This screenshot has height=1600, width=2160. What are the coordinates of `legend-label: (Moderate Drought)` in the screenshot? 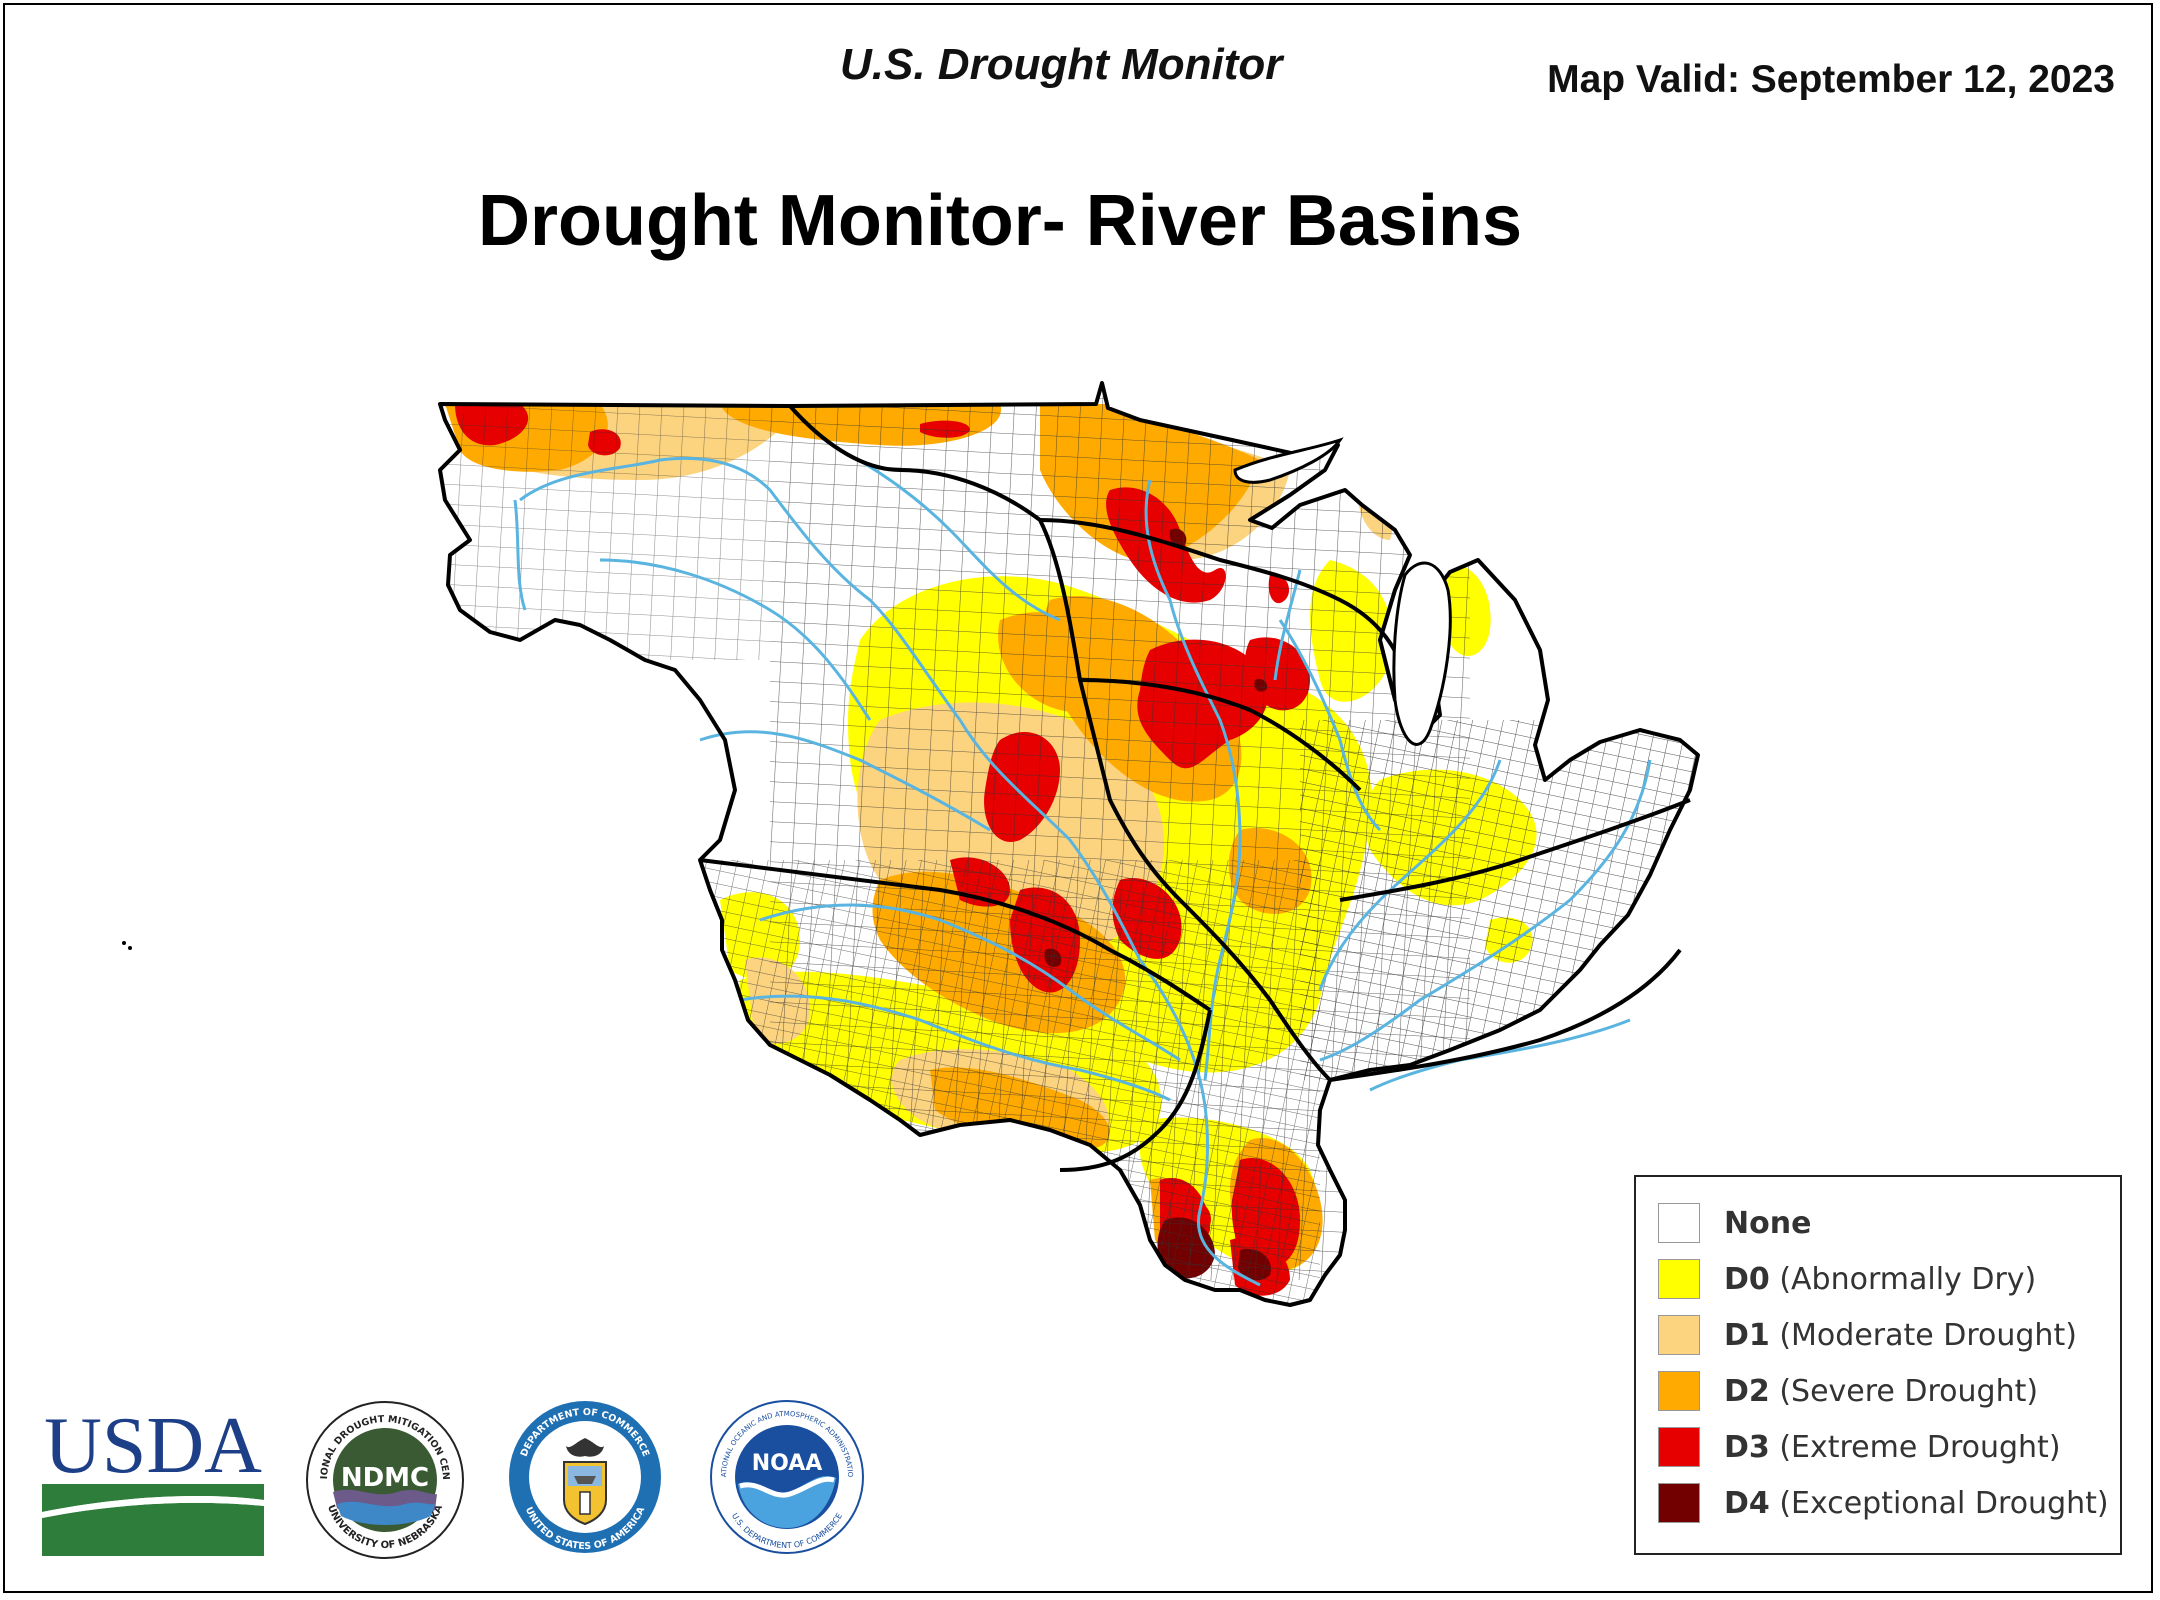 It's located at (1928, 1335).